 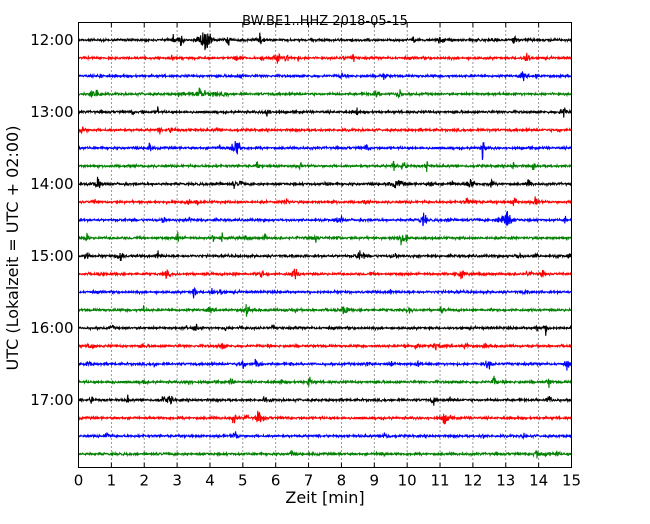 What do you see at coordinates (177, 481) in the screenshot?
I see `x-tick-label-3: 3` at bounding box center [177, 481].